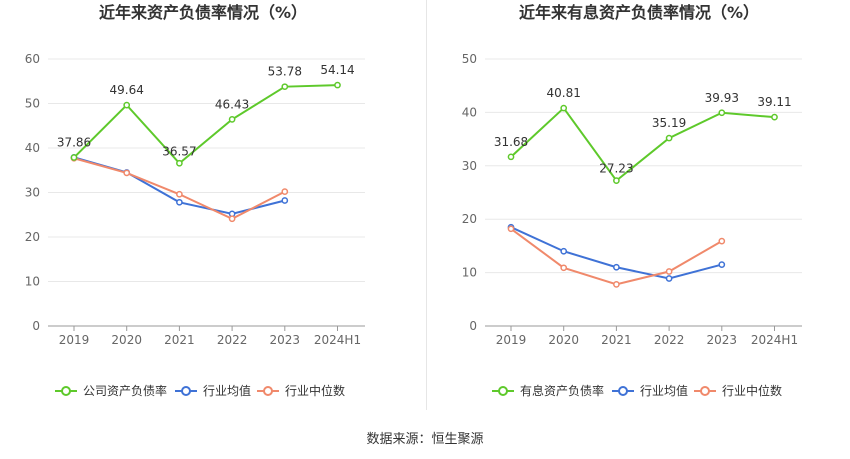 This screenshot has width=850, height=459. What do you see at coordinates (426, 205) in the screenshot?
I see `panel-divider` at bounding box center [426, 205].